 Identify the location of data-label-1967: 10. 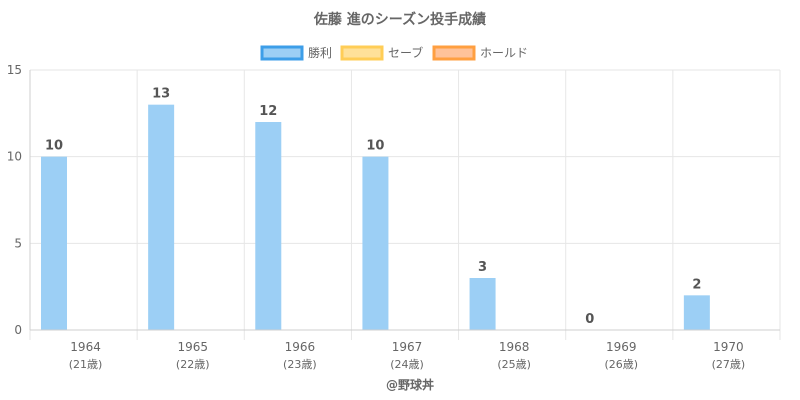
(375, 146).